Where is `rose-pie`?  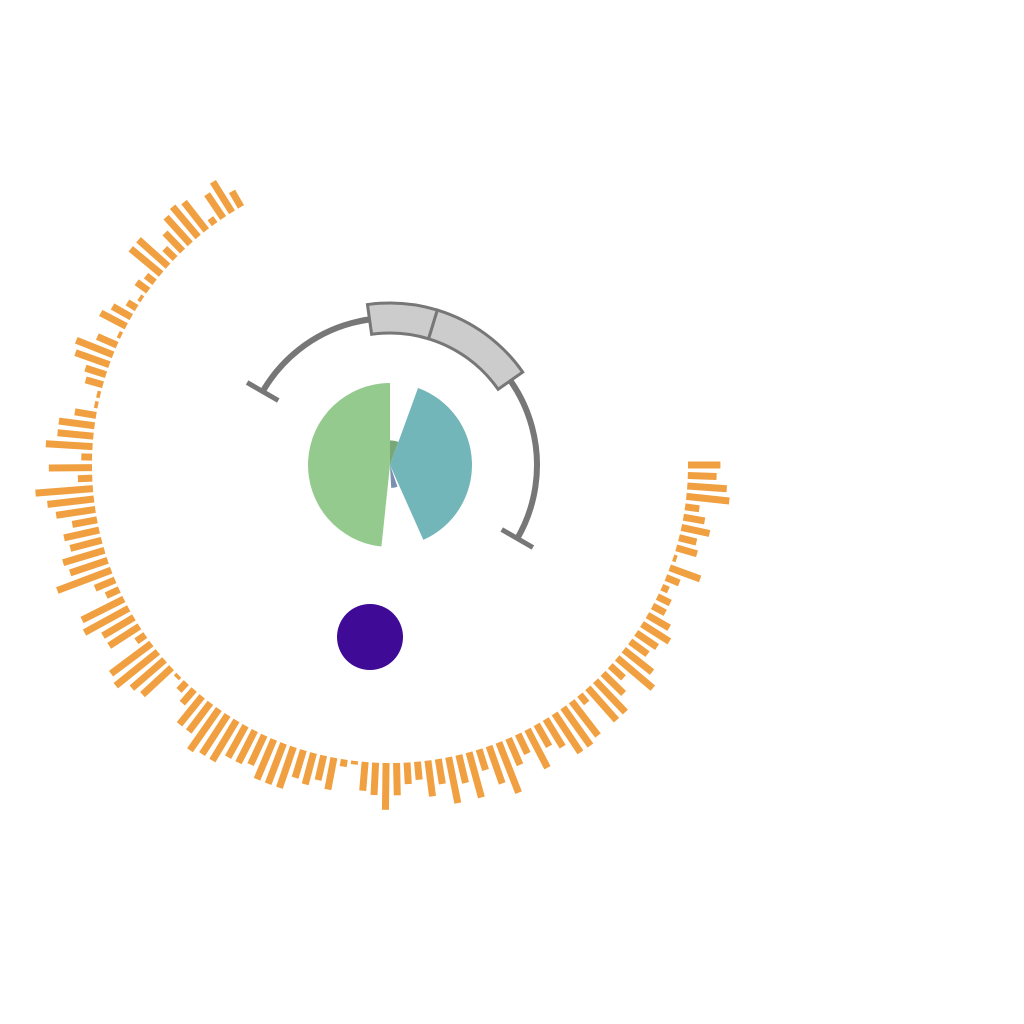
rose-pie is located at coordinates (390, 465).